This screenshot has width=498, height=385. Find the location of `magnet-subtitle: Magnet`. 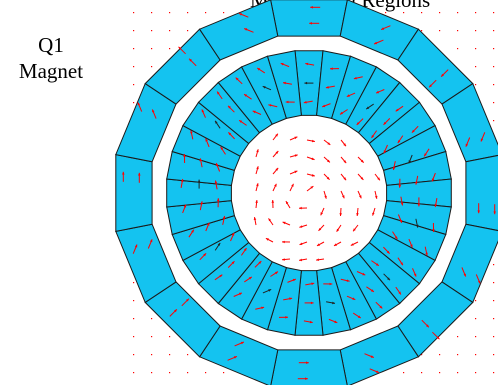

magnet-subtitle: Magnet is located at coordinates (51, 71).